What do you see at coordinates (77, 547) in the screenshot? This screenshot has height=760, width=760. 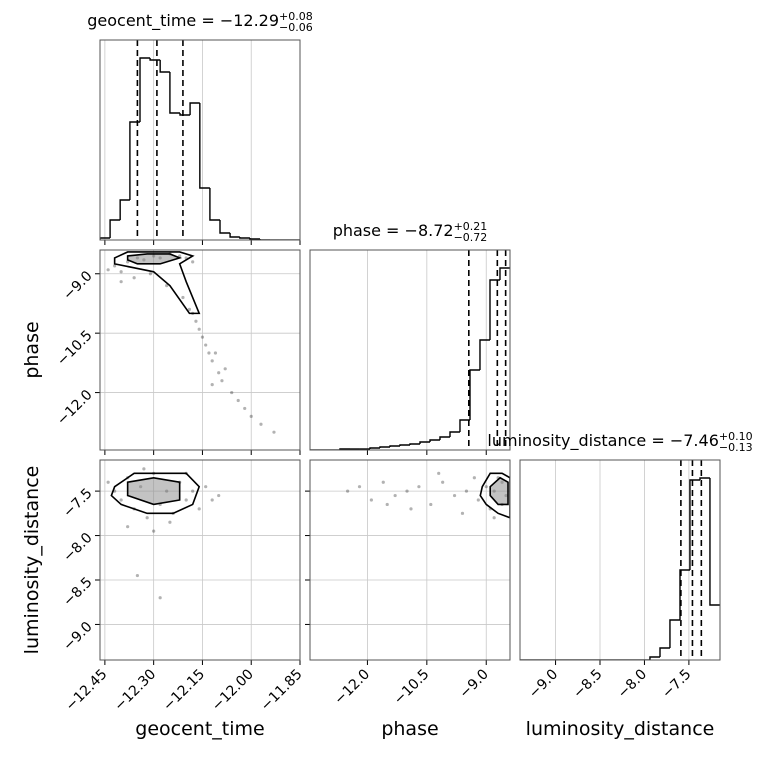 I see `y-tick-label: −8.0` at bounding box center [77, 547].